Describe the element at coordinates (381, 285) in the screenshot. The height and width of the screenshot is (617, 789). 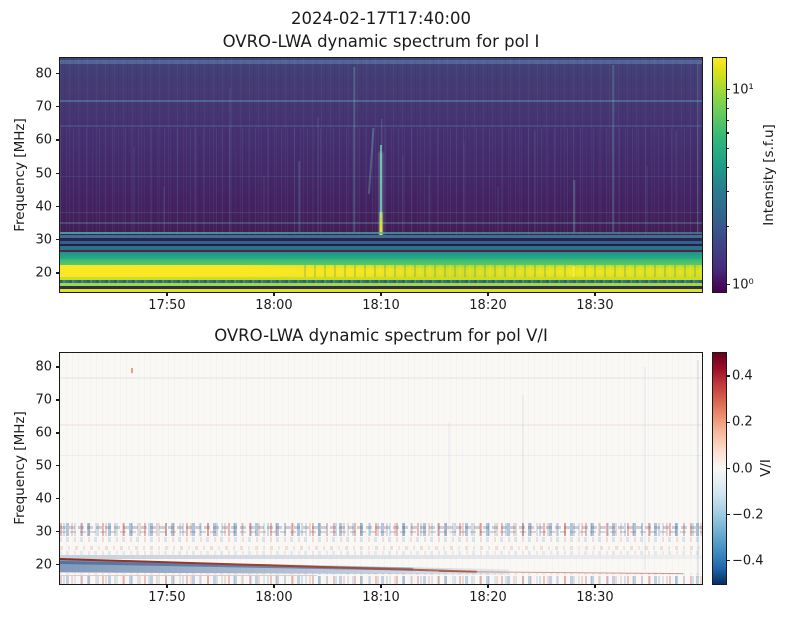
I see `green-stripe-16mhz` at that location.